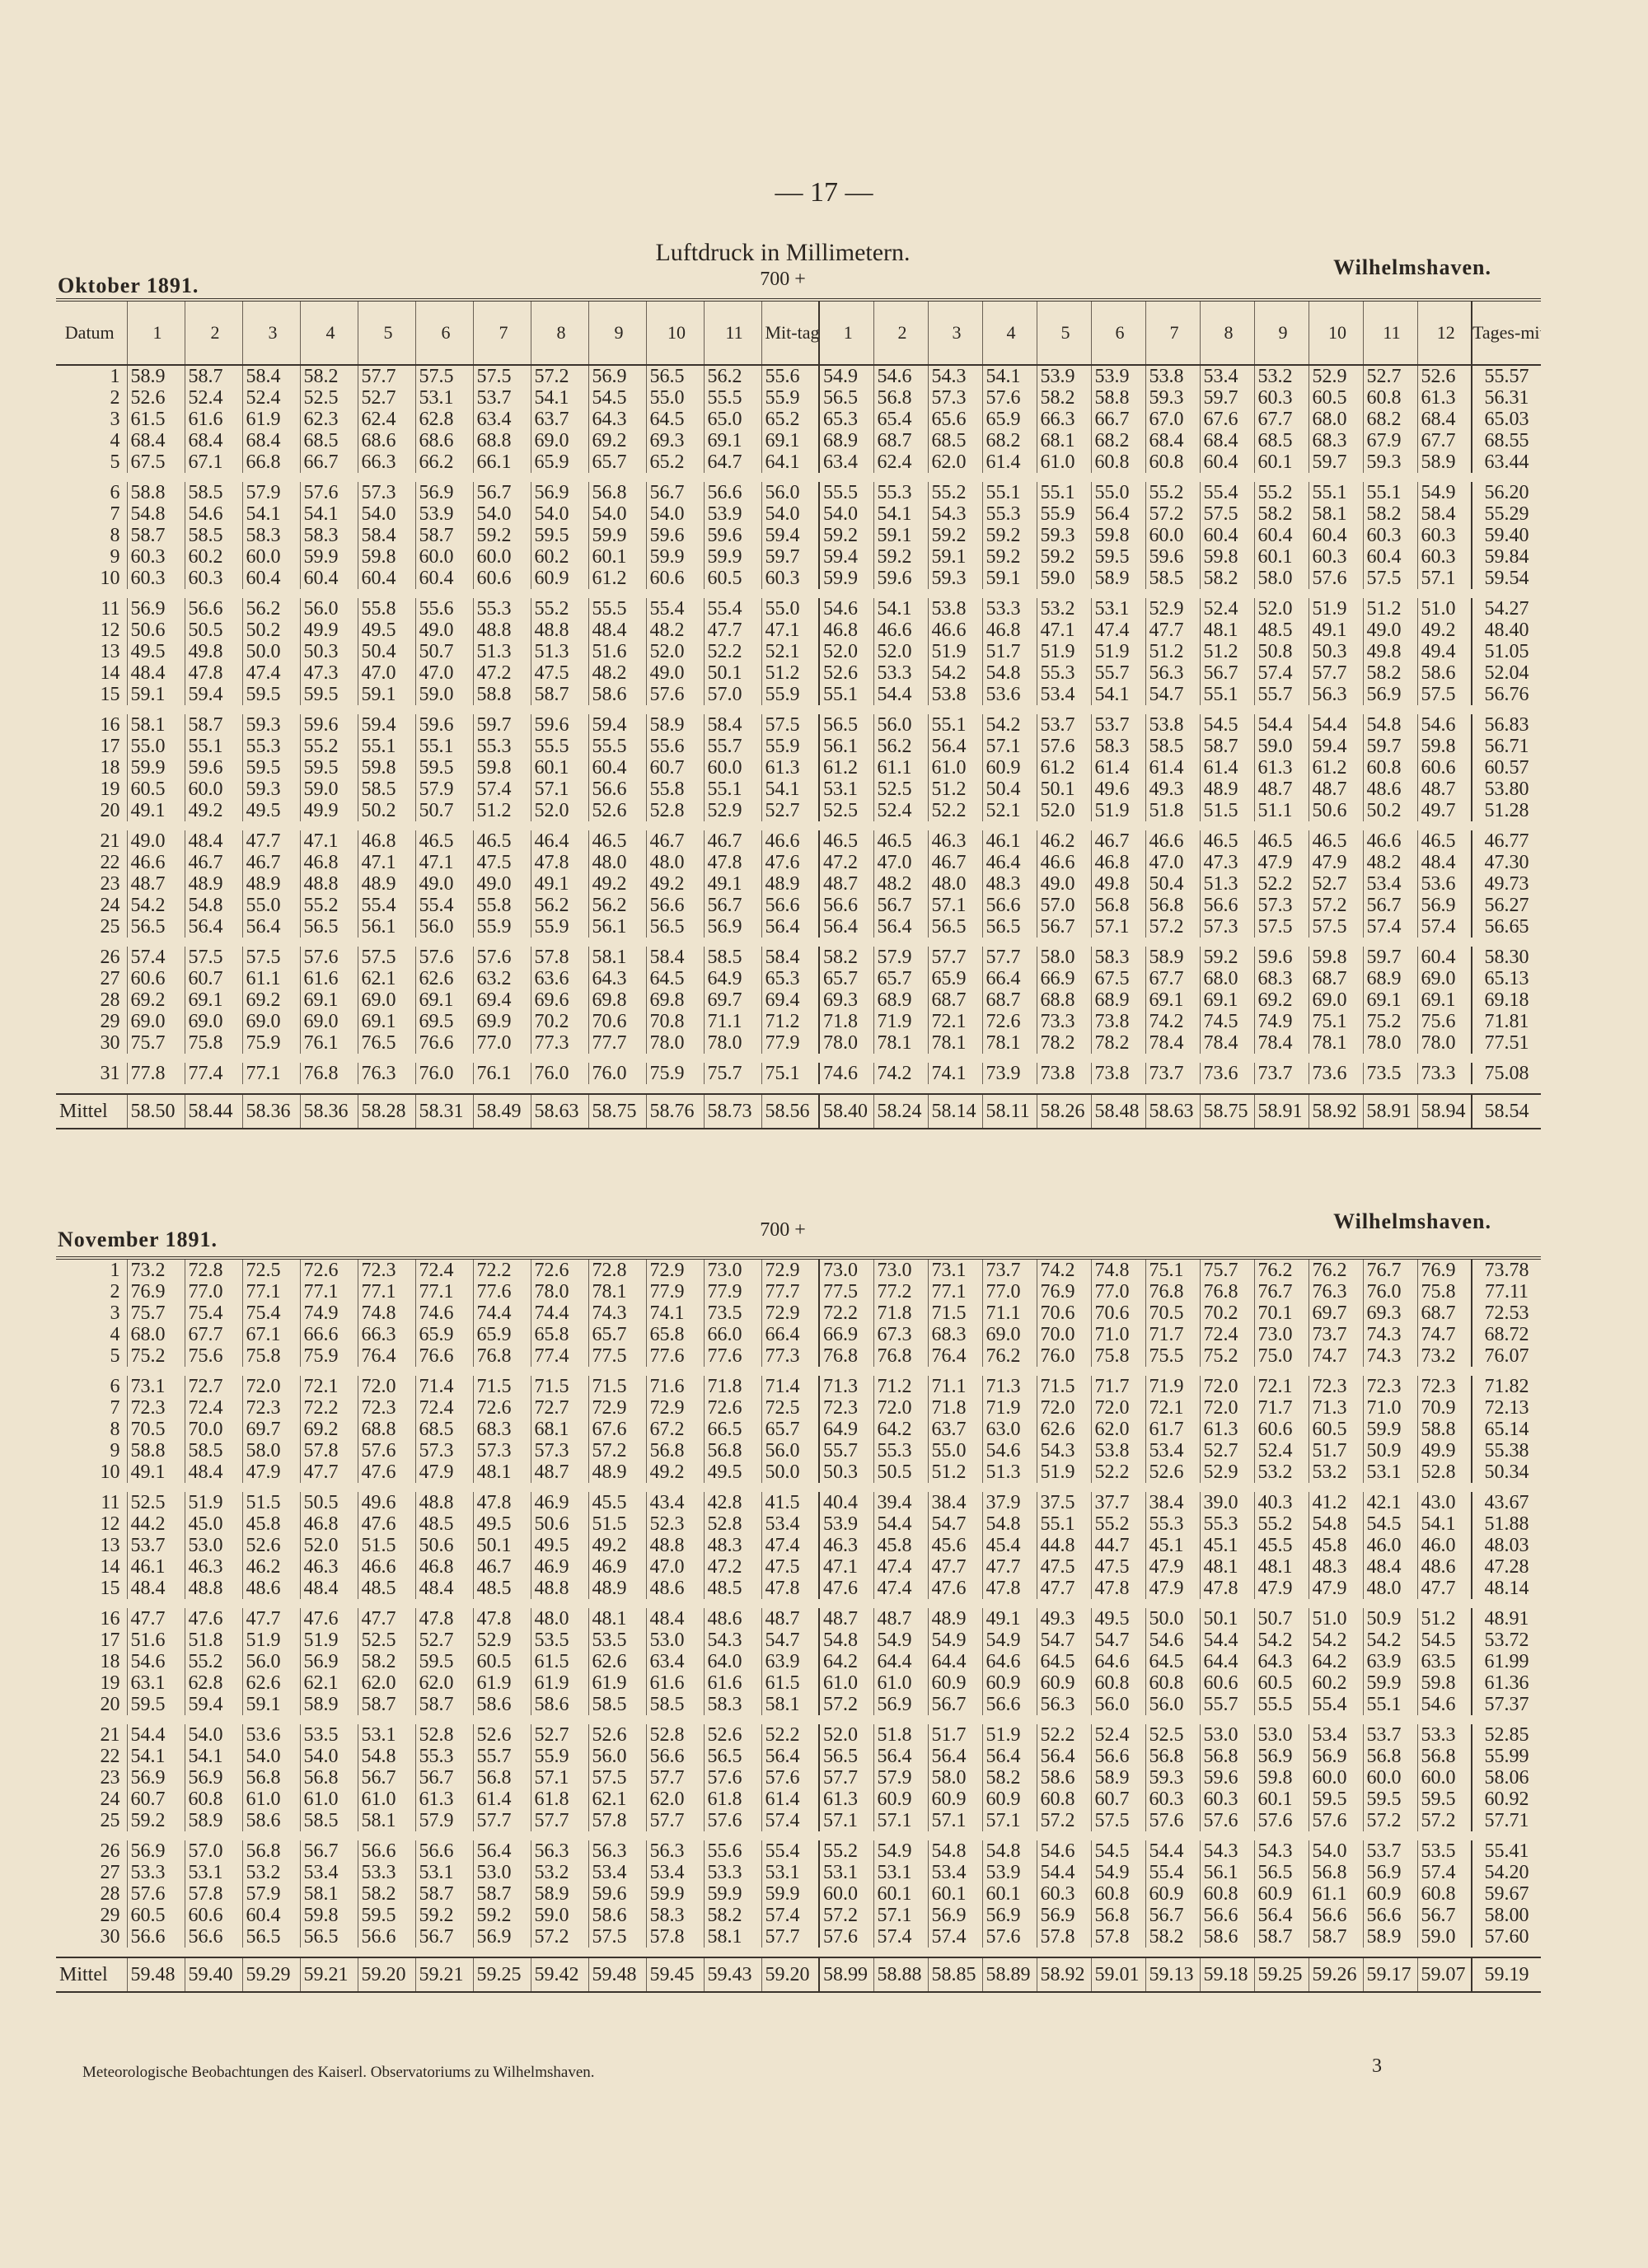 The width and height of the screenshot is (1648, 2268). Describe the element at coordinates (1063, 579) in the screenshot. I see `value-cell: 59.0` at that location.